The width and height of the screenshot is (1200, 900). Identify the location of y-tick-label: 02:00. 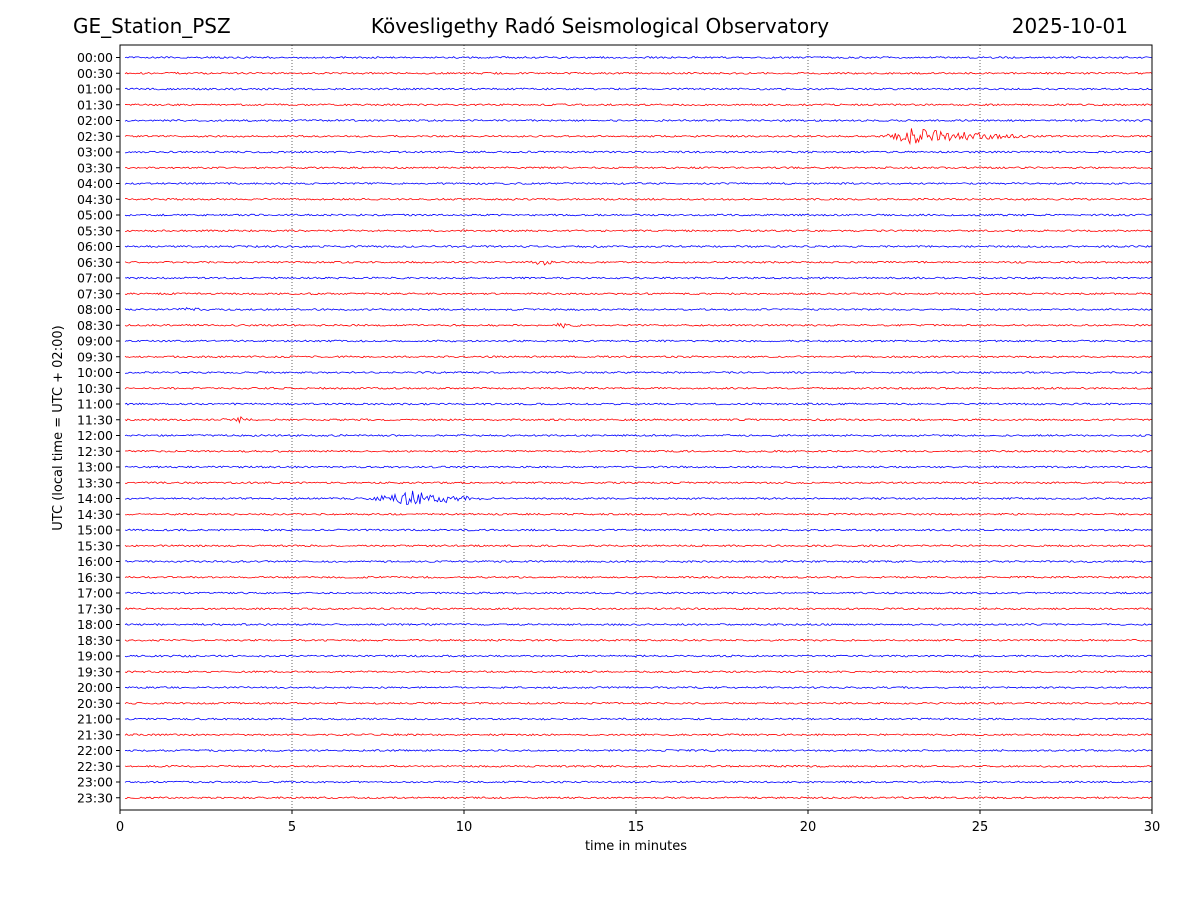
(95, 120).